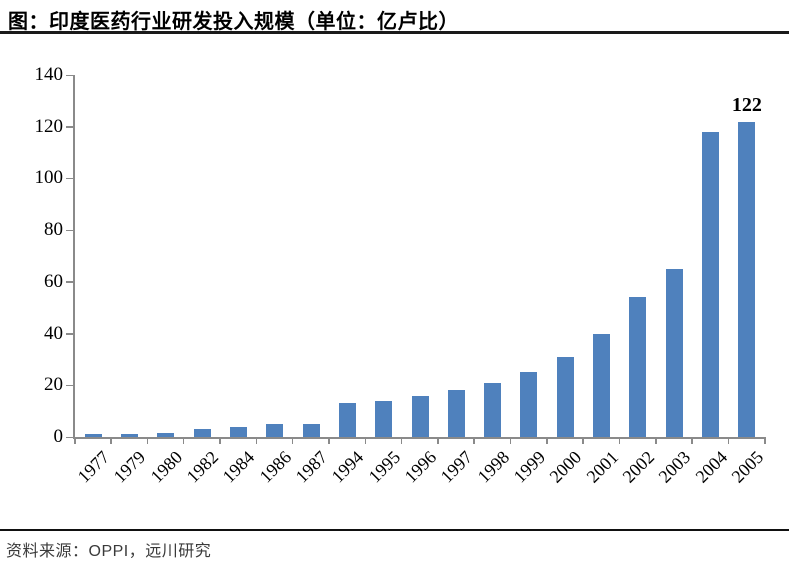 Image resolution: width=789 pixels, height=565 pixels. I want to click on max-value-label: 122, so click(746, 104).